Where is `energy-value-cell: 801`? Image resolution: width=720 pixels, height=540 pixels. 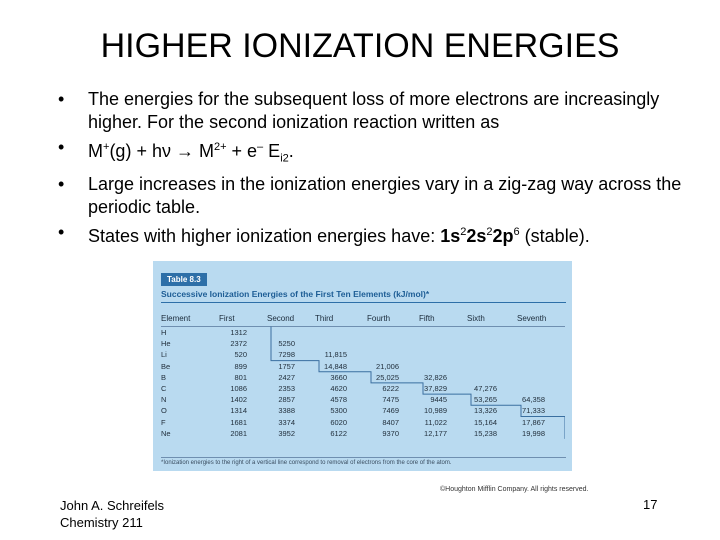 energy-value-cell: 801 is located at coordinates (240, 377).